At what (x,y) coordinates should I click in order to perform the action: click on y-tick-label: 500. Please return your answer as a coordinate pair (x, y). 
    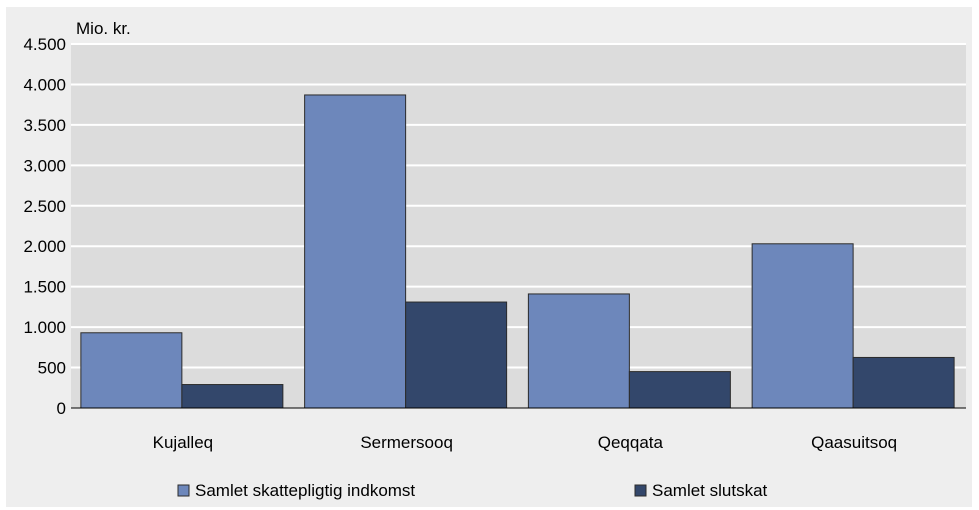
    Looking at the image, I should click on (52, 368).